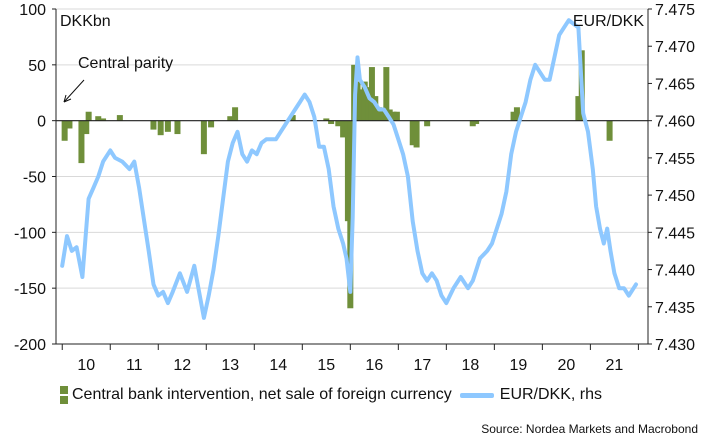 Image resolution: width=710 pixels, height=448 pixels. What do you see at coordinates (675, 84) in the screenshot?
I see `right-tick-label: 7.465` at bounding box center [675, 84].